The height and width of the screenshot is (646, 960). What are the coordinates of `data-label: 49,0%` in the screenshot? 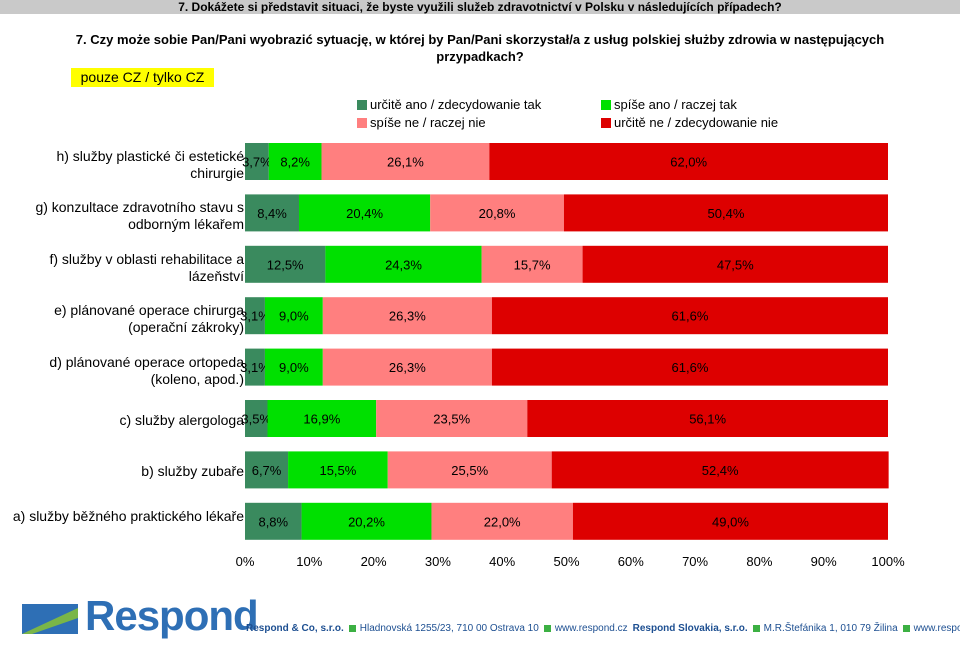 It's located at (730, 521).